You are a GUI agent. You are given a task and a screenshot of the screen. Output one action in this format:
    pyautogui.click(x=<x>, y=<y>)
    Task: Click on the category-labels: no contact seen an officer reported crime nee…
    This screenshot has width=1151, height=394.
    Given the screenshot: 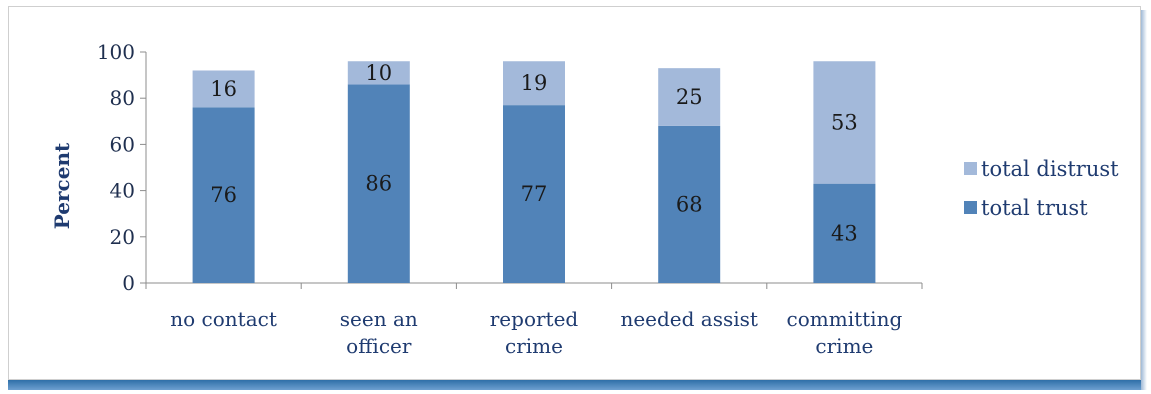 What is the action you would take?
    pyautogui.click(x=536, y=332)
    